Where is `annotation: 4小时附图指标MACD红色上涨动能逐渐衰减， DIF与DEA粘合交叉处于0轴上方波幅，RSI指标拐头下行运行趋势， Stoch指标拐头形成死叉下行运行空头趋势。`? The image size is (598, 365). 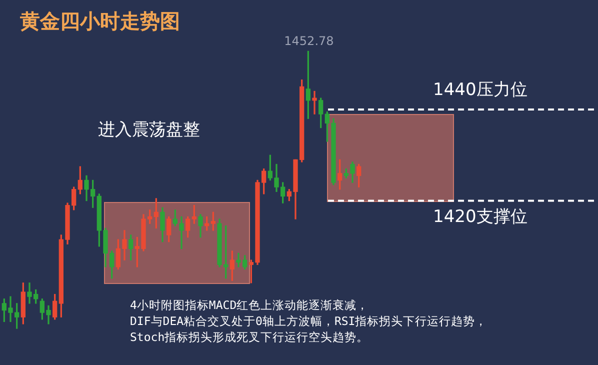
annotation: 4小时附图指标MACD红色上涨动能逐渐衰减， DIF与DEA粘合交叉处于0轴上方波幅，RSI指标拐头下行运行趋势， Stoch指标拐头形成死叉下行运行空头趋势。 is located at coordinates (309, 321).